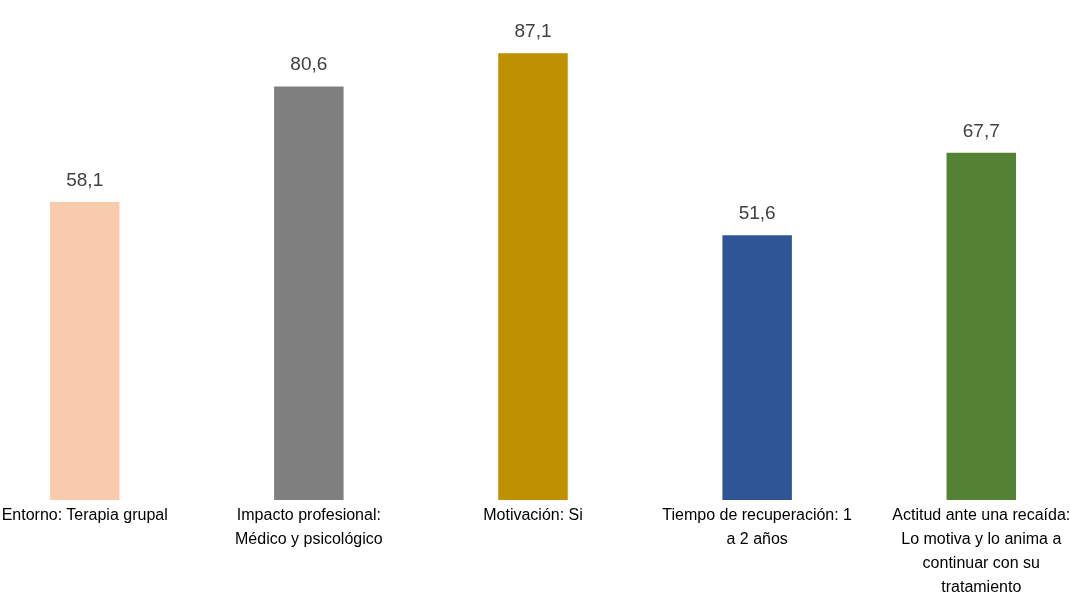 This screenshot has width=1070, height=598. I want to click on x-tick-label: Impacto profesional: Médico y psicológico, so click(309, 526).